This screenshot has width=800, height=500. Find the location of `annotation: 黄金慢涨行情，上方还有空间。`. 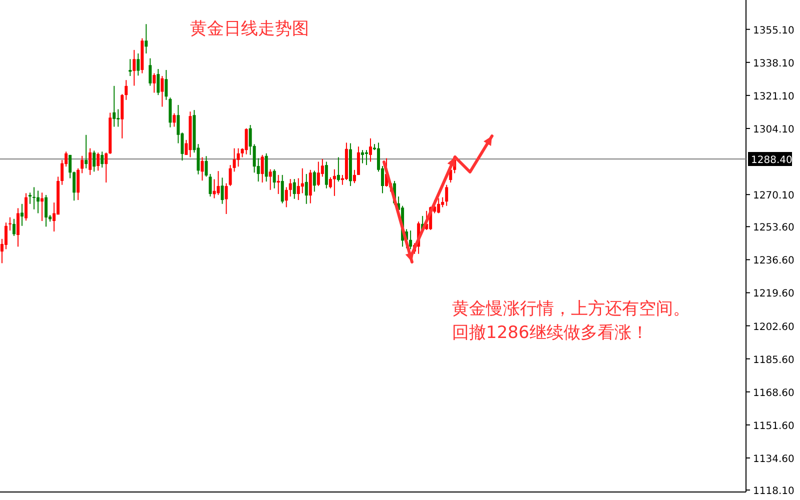

annotation: 黄金慢涨行情，上方还有空间。 is located at coordinates (571, 309).